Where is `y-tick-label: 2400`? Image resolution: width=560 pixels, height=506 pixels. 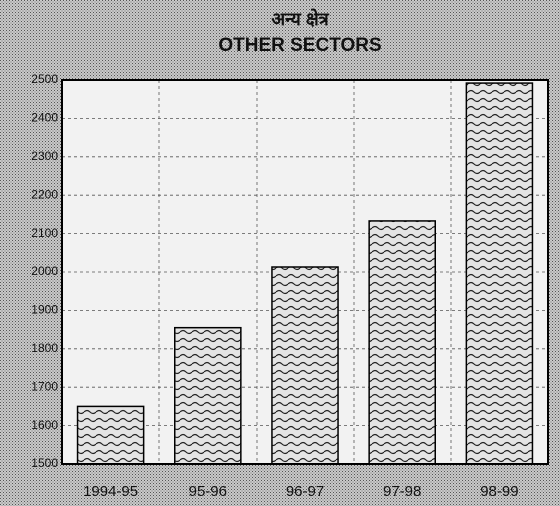 y-tick-label: 2400 is located at coordinates (44, 118).